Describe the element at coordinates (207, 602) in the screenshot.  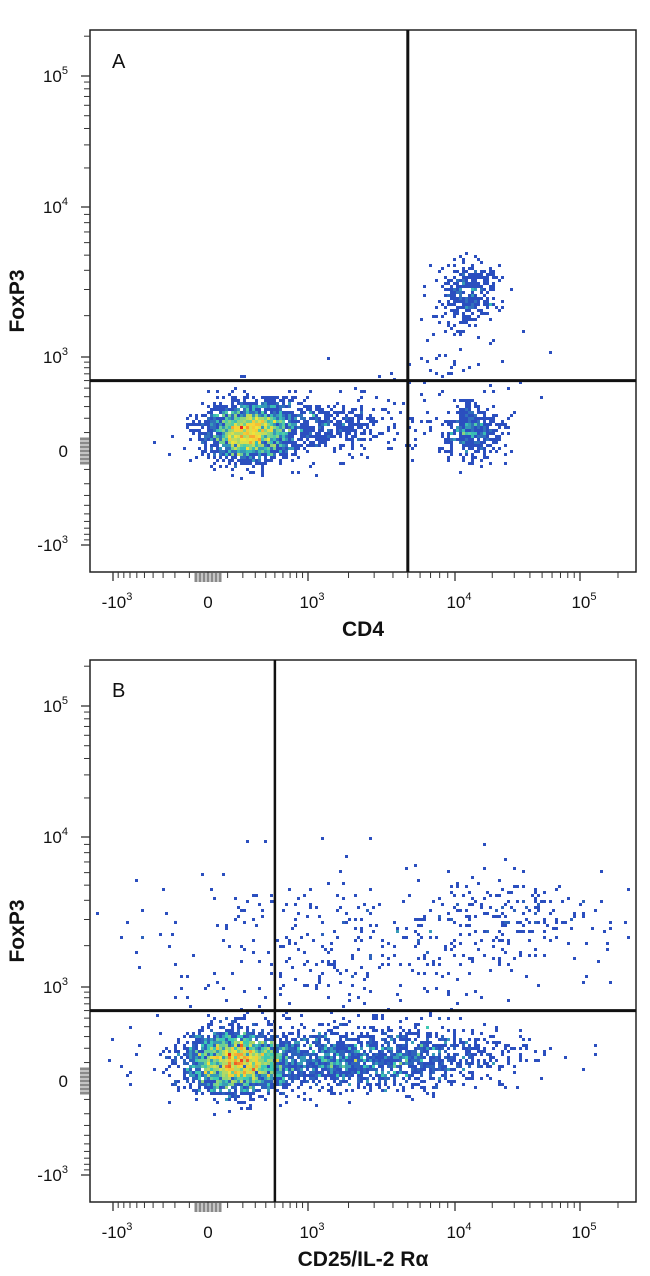
I see `panel-a-x-tick-label: 0` at that location.